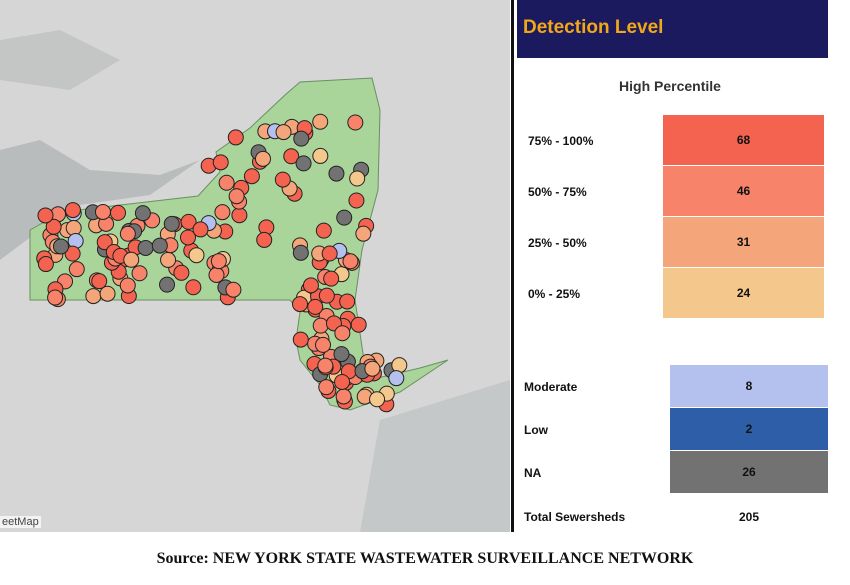 Image resolution: width=850 pixels, height=585 pixels. Describe the element at coordinates (749, 429) in the screenshot. I see `row-count: 2` at that location.